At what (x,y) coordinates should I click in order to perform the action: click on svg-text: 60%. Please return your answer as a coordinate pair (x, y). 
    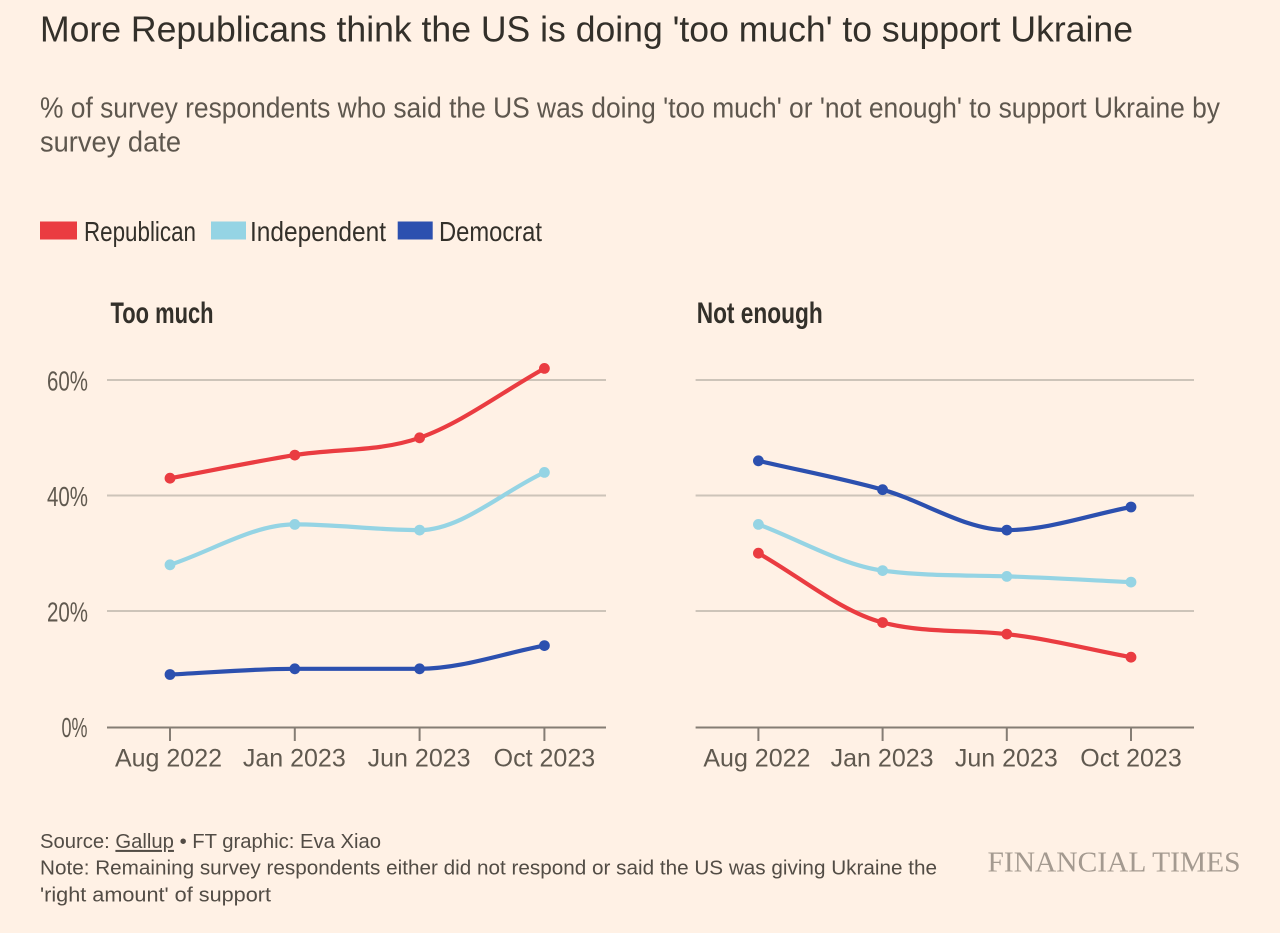
    Looking at the image, I should click on (67, 380).